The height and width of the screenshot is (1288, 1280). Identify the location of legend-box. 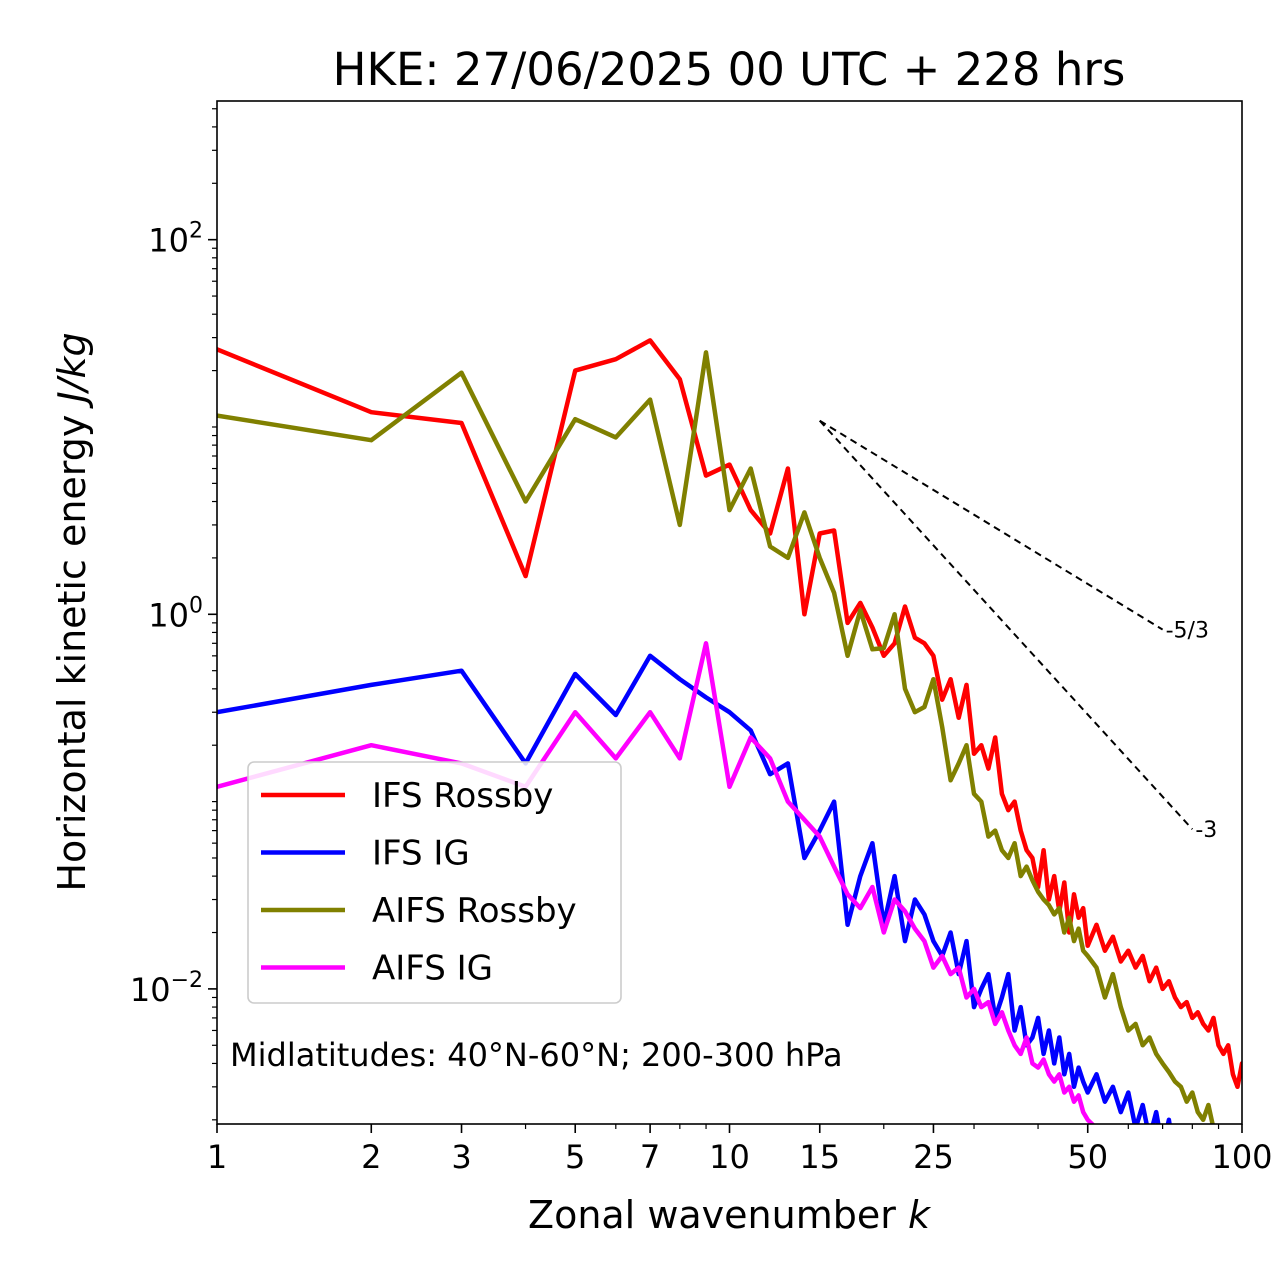
(434, 882).